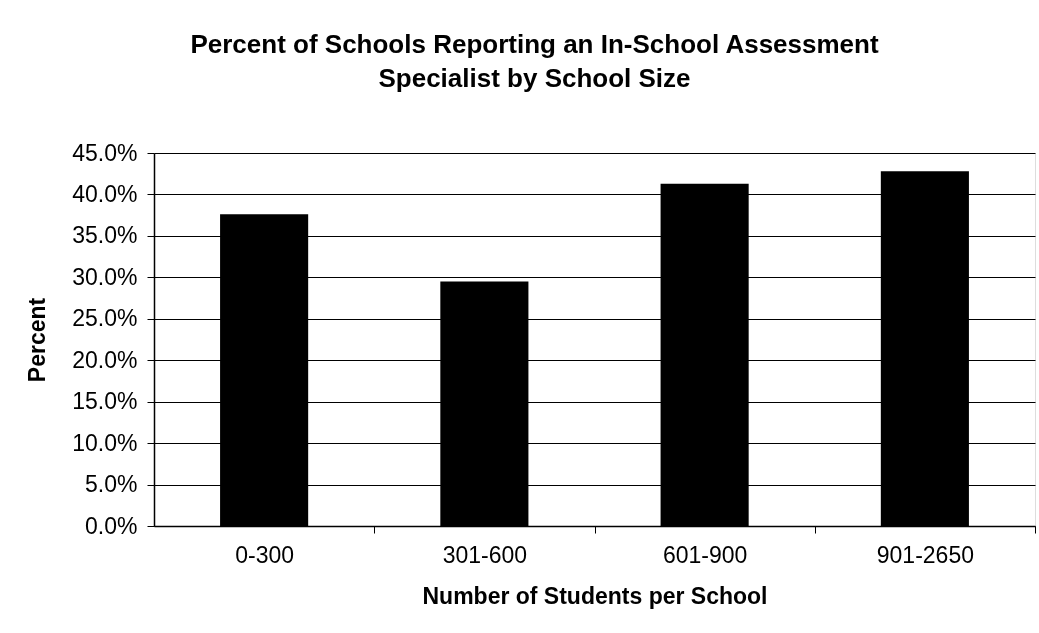 The width and height of the screenshot is (1039, 633). Describe the element at coordinates (105, 401) in the screenshot. I see `y-tick-label: 15.0%` at that location.